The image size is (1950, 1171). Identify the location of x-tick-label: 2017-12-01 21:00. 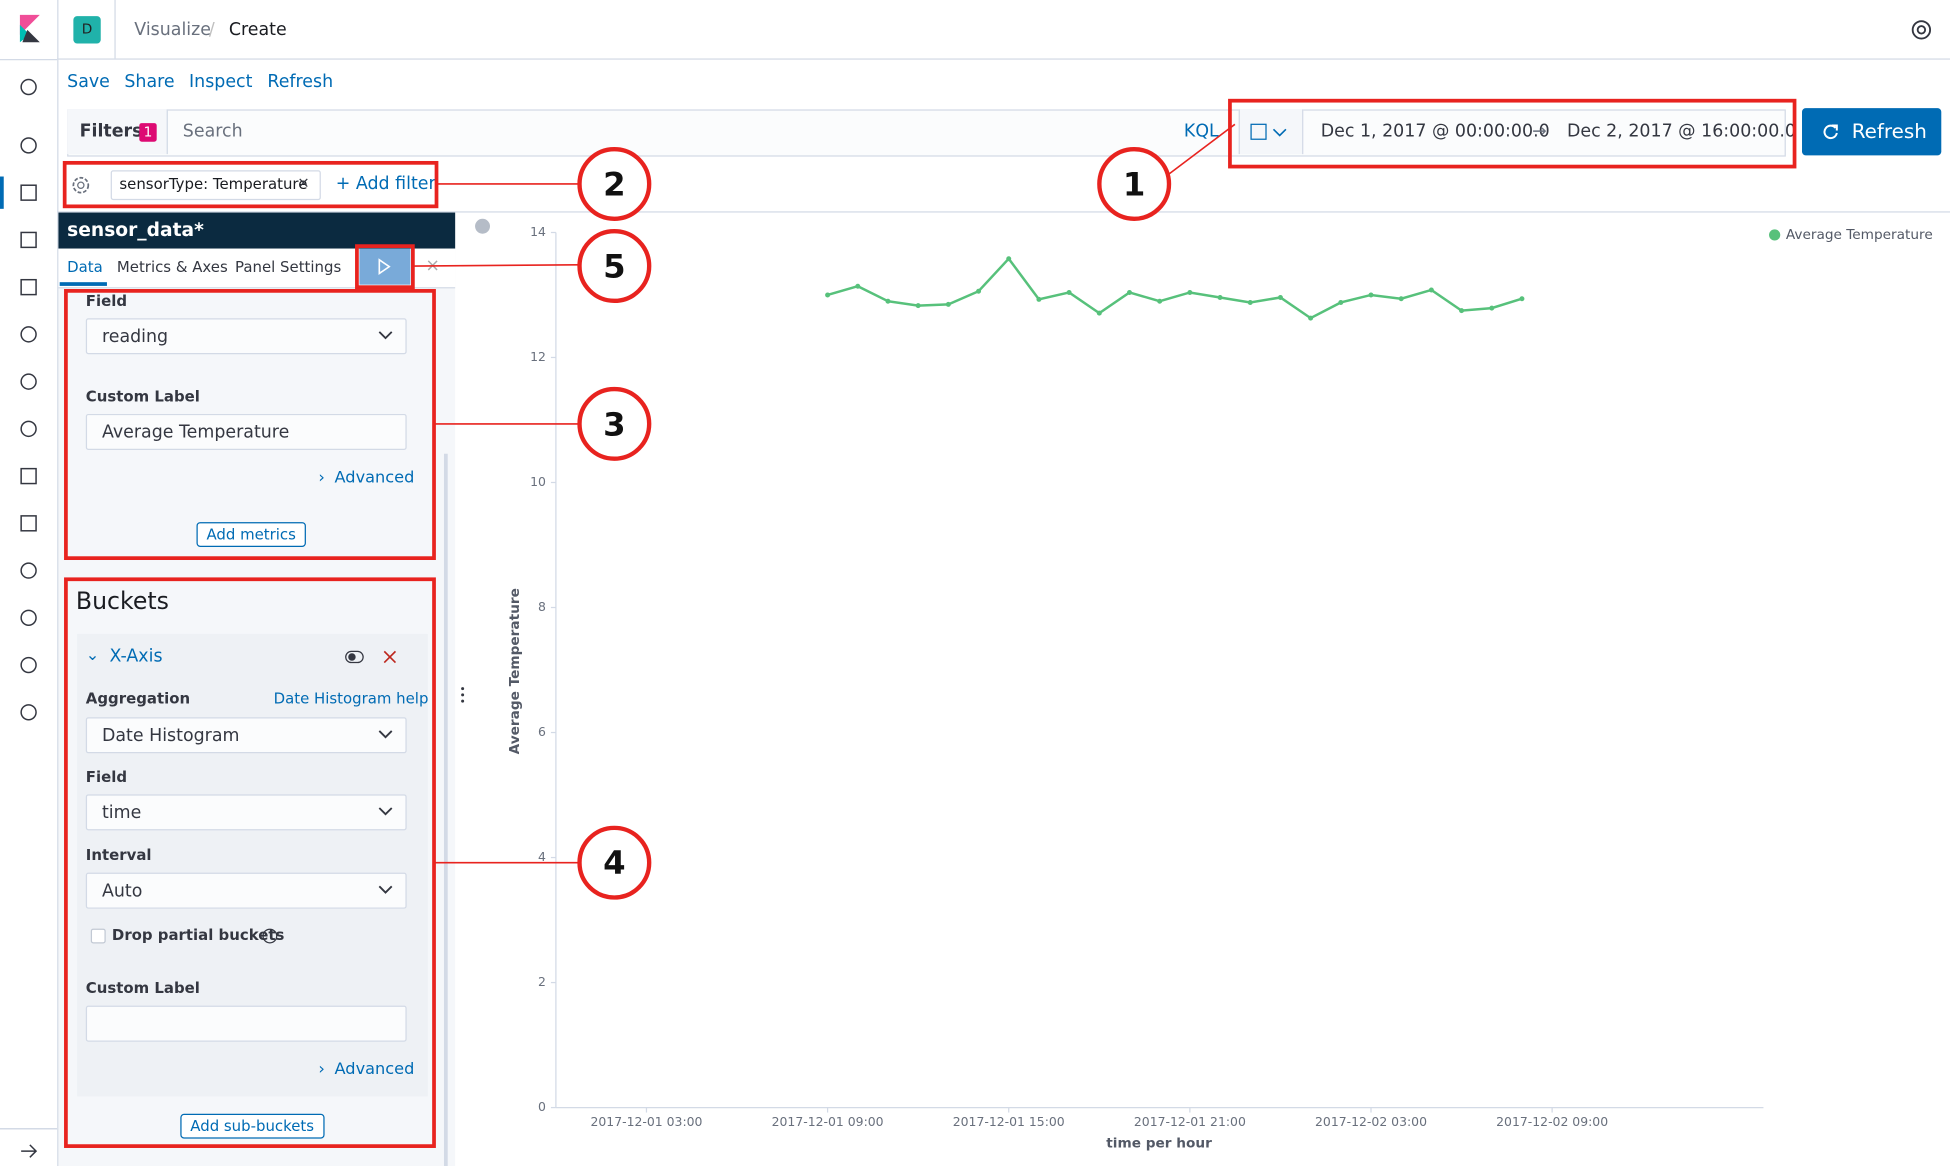
(1190, 1121).